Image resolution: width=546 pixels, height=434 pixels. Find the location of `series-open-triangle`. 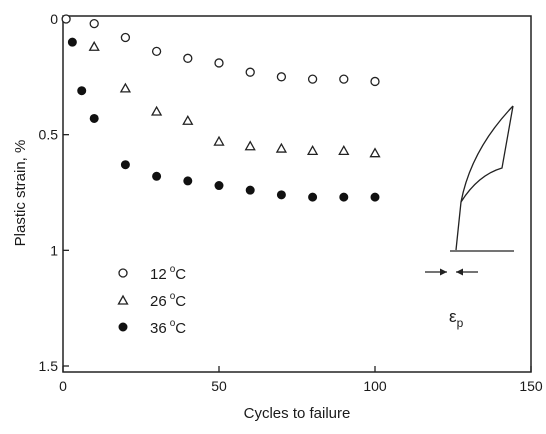

series-open-triangle is located at coordinates (234, 99).